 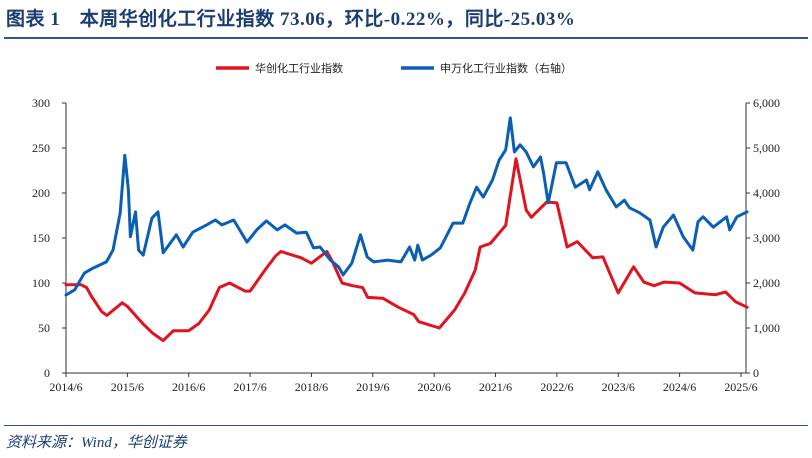 What do you see at coordinates (506, 68) in the screenshot?
I see `legend-label-series-1: 申万化工行业指数（右轴）` at bounding box center [506, 68].